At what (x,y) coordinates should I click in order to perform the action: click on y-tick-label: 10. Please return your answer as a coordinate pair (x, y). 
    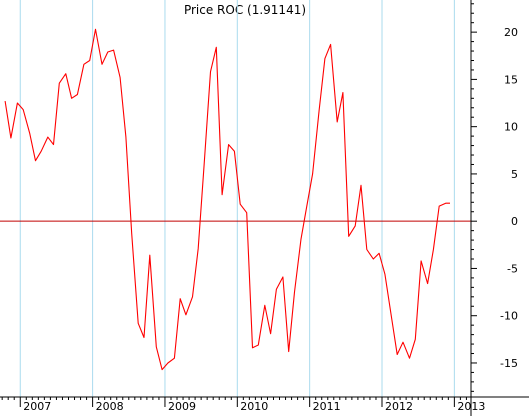
    Looking at the image, I should click on (511, 127).